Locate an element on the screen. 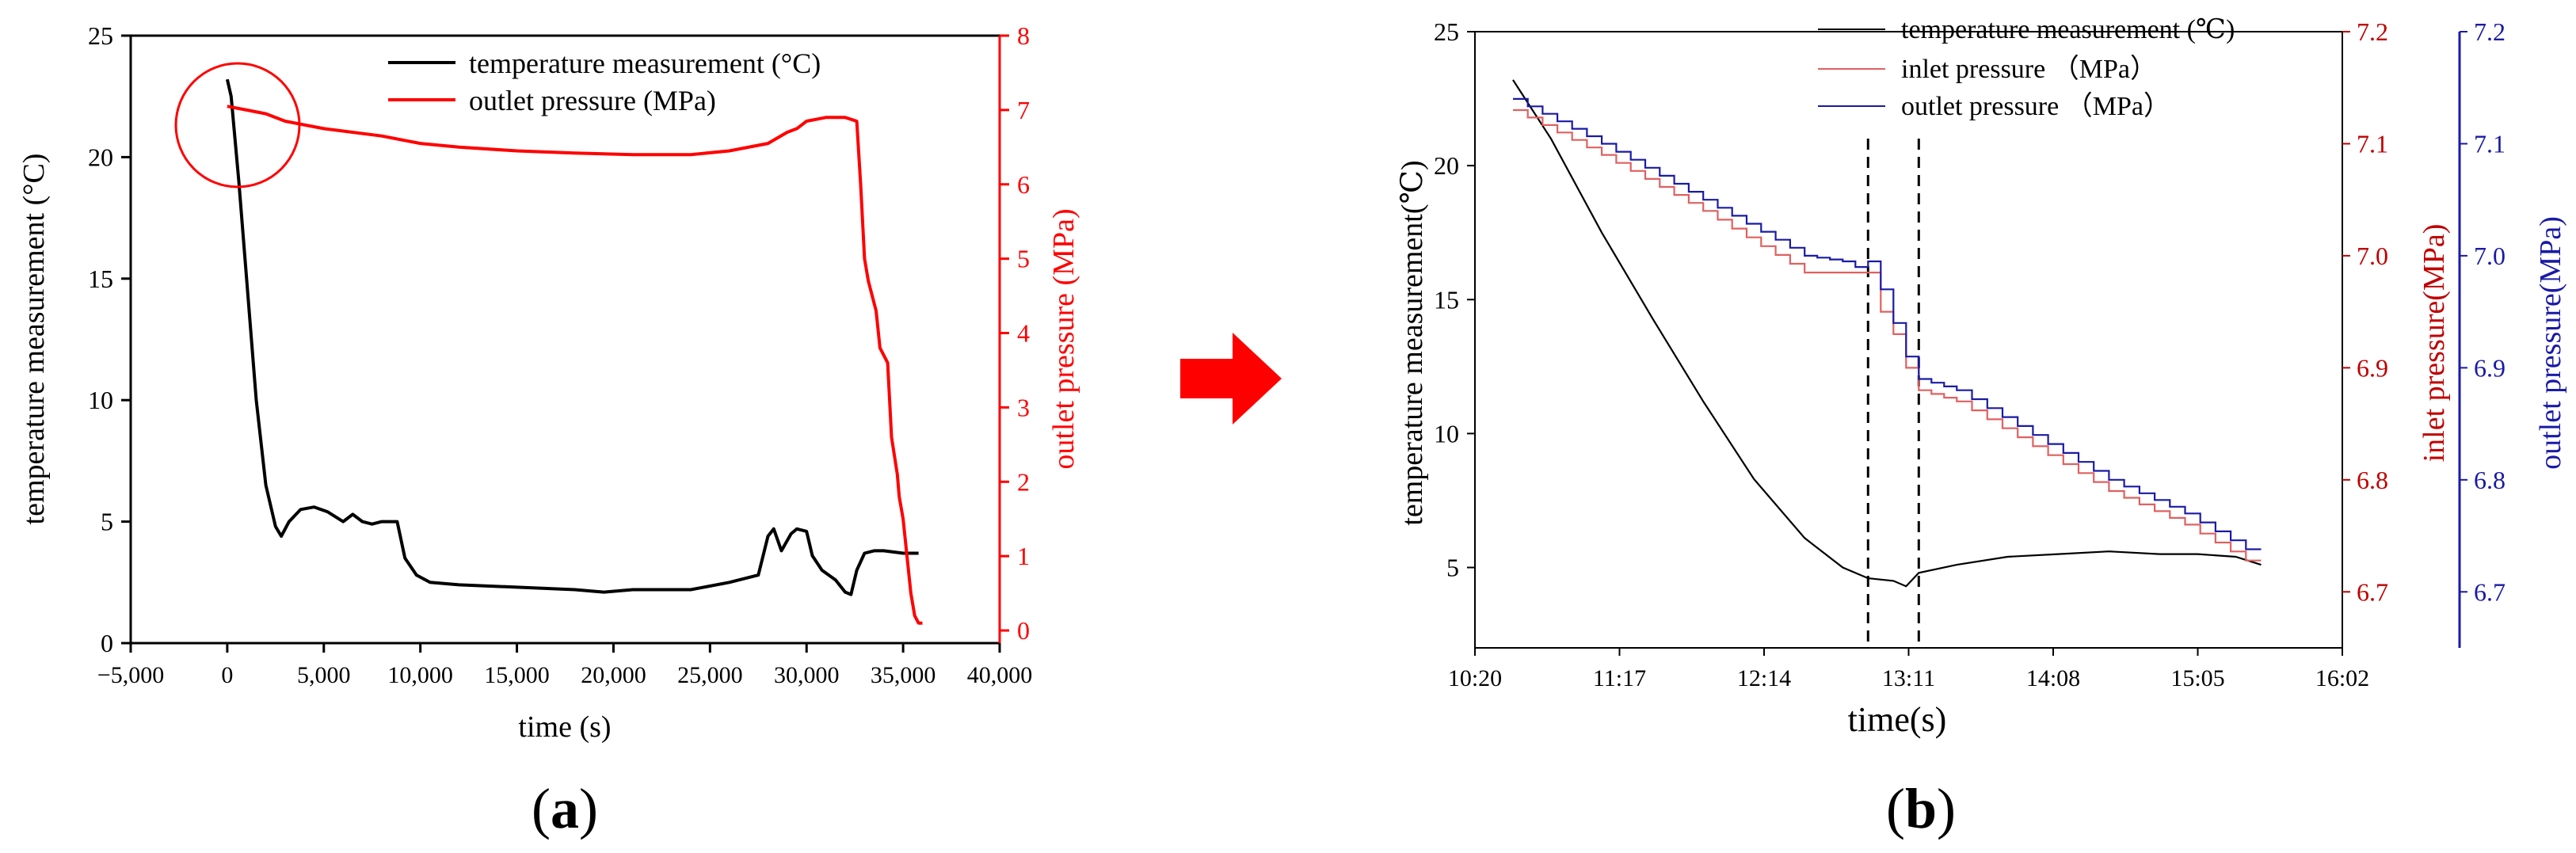 The width and height of the screenshot is (2576, 853). chart-b-y-left-ticks: 5 10 15 20 25 is located at coordinates (1454, 299).